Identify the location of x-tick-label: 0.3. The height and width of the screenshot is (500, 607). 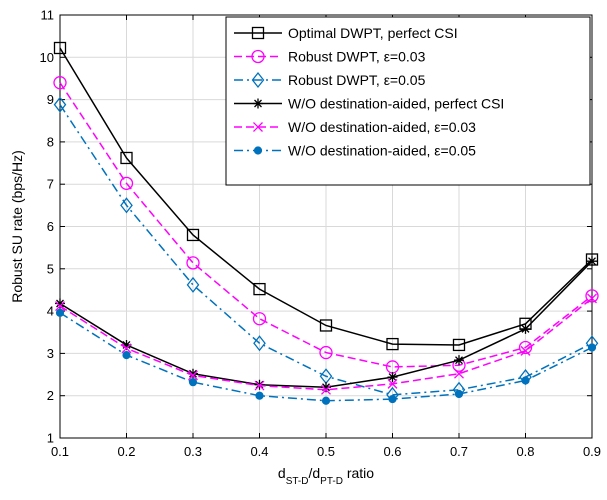
(193, 451).